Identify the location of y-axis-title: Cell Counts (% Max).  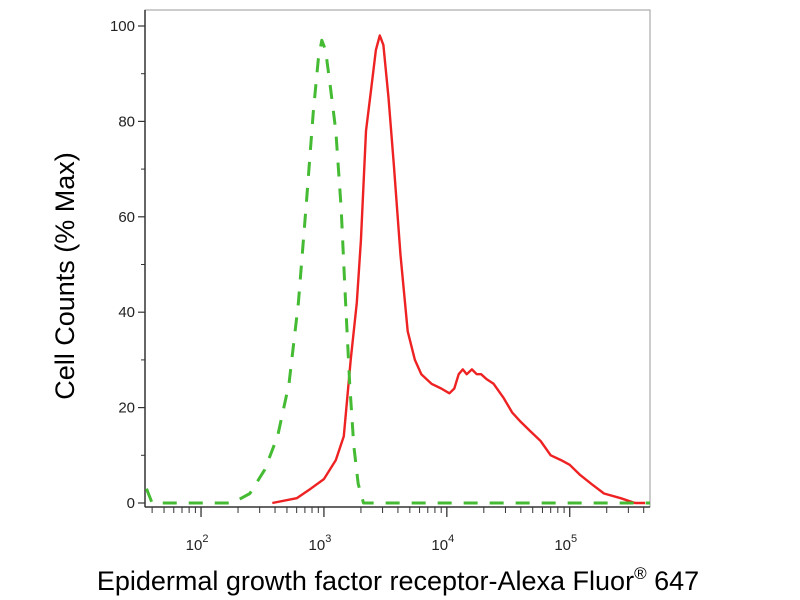
(65, 276).